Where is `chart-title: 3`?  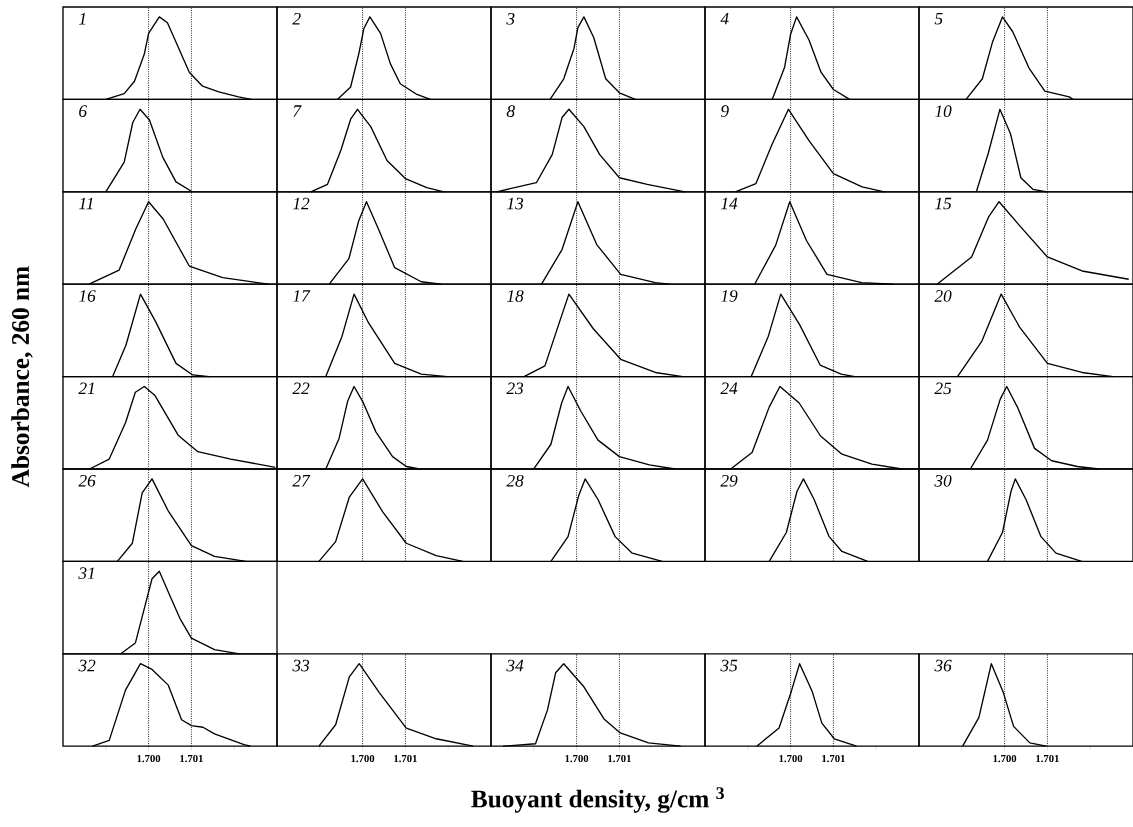 chart-title: 3 is located at coordinates (510, 18).